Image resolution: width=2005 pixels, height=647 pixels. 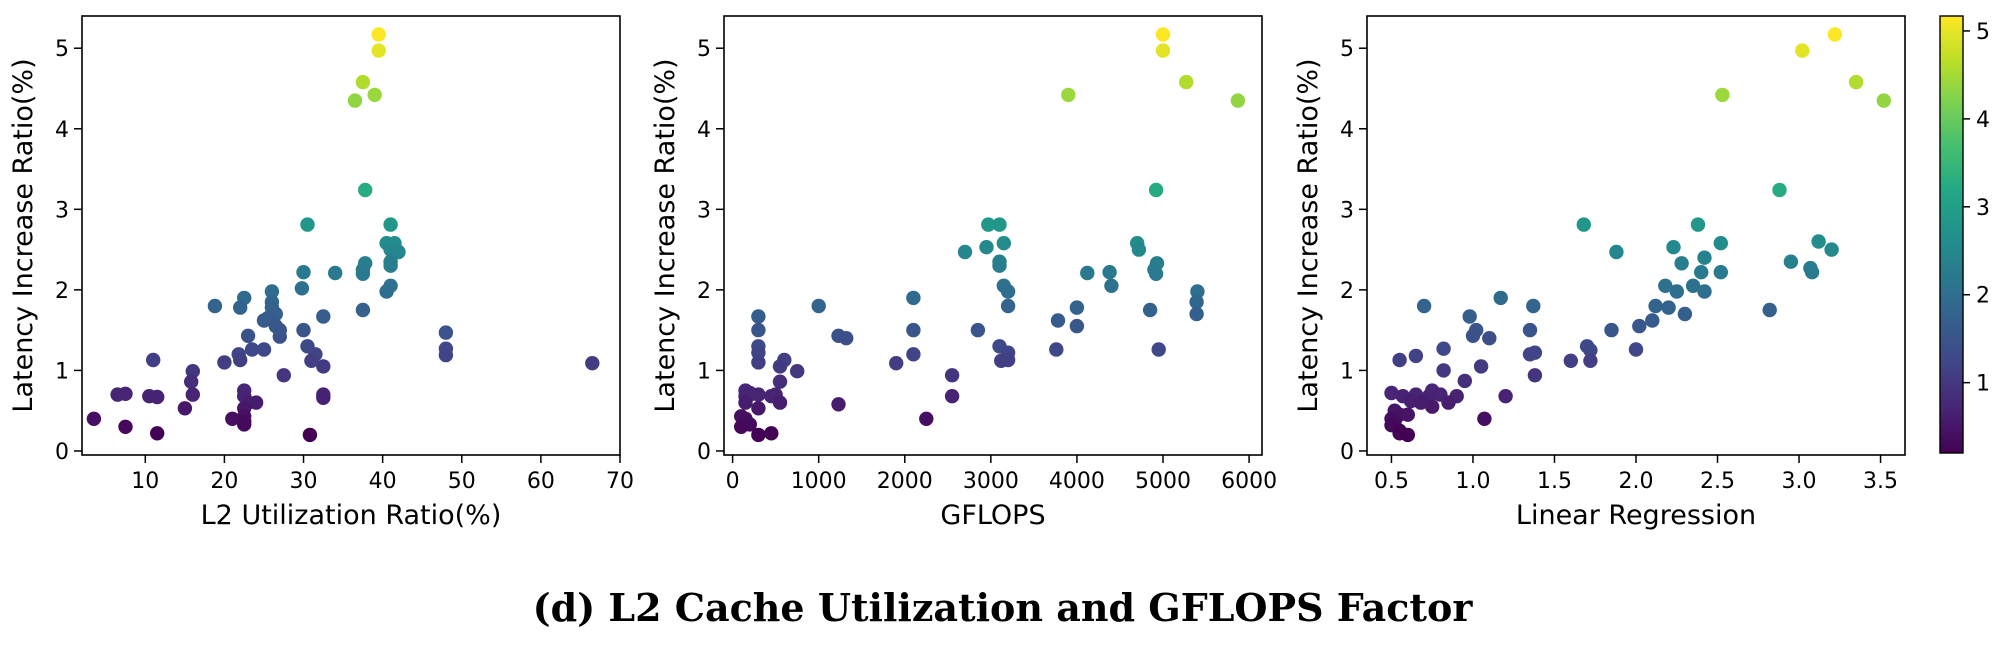 What do you see at coordinates (351, 515) in the screenshot?
I see `x-axis-label: L2 Utilization Ratio(%)` at bounding box center [351, 515].